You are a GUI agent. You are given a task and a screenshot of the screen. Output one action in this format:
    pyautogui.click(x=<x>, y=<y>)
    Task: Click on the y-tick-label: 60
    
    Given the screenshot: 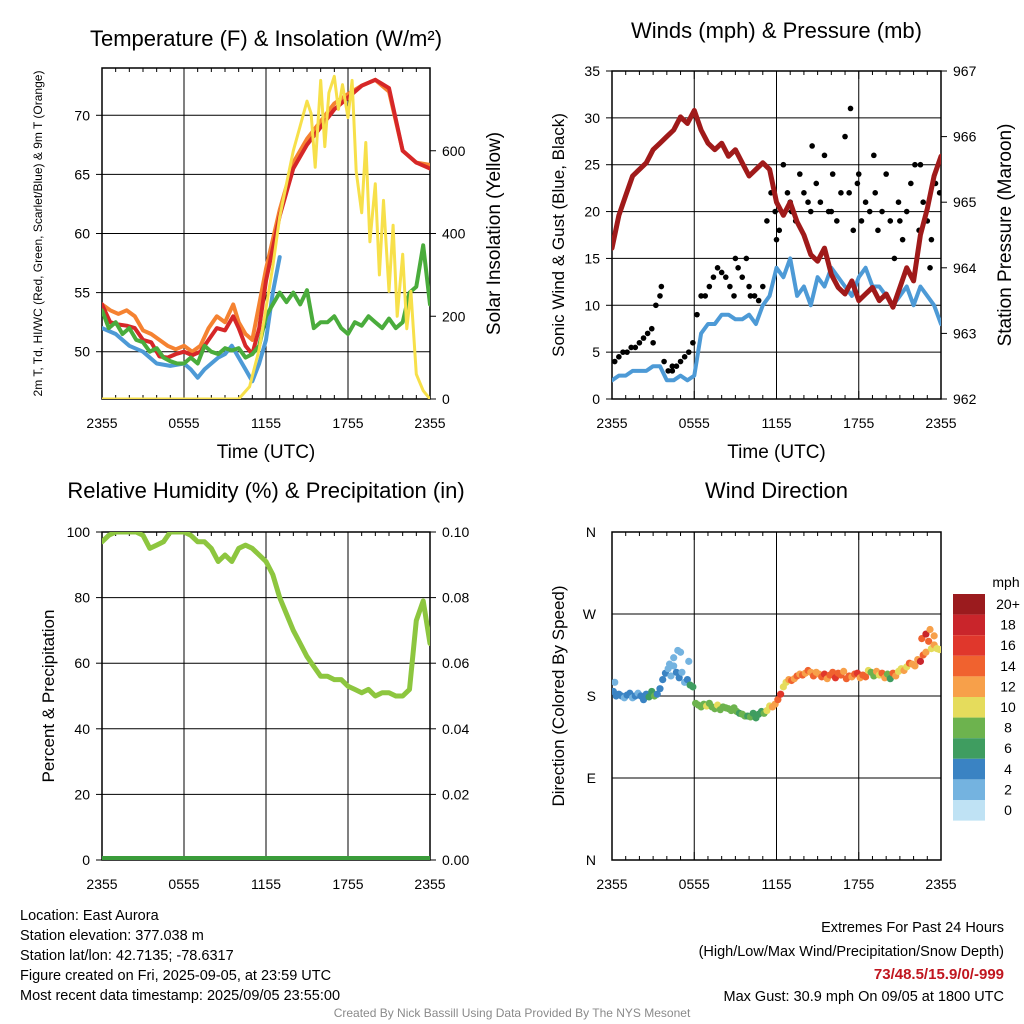 What is the action you would take?
    pyautogui.click(x=82, y=663)
    